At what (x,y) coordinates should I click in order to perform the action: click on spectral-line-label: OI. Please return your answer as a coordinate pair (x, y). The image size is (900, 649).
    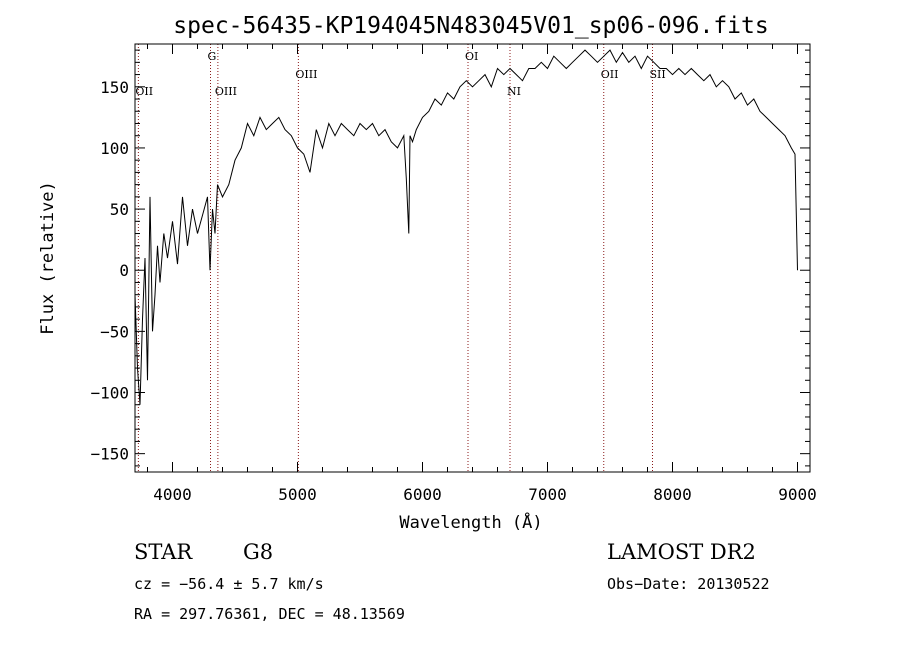
    Looking at the image, I should click on (471, 56).